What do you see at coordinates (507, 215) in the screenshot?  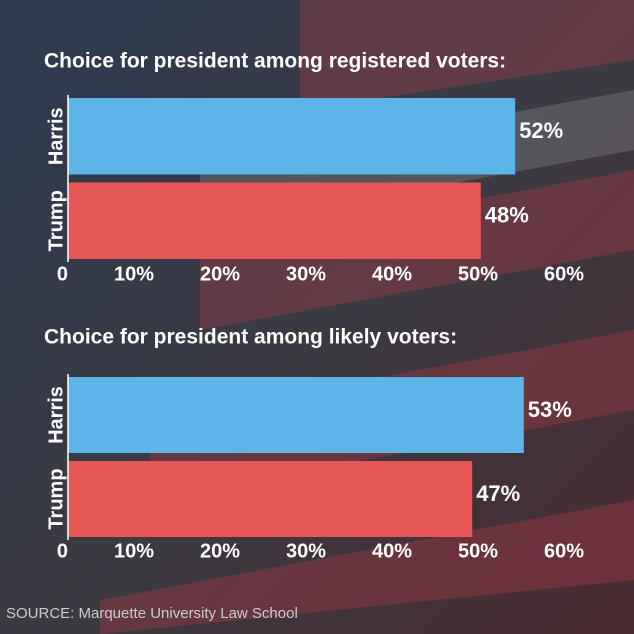 I see `value-label: 48%` at bounding box center [507, 215].